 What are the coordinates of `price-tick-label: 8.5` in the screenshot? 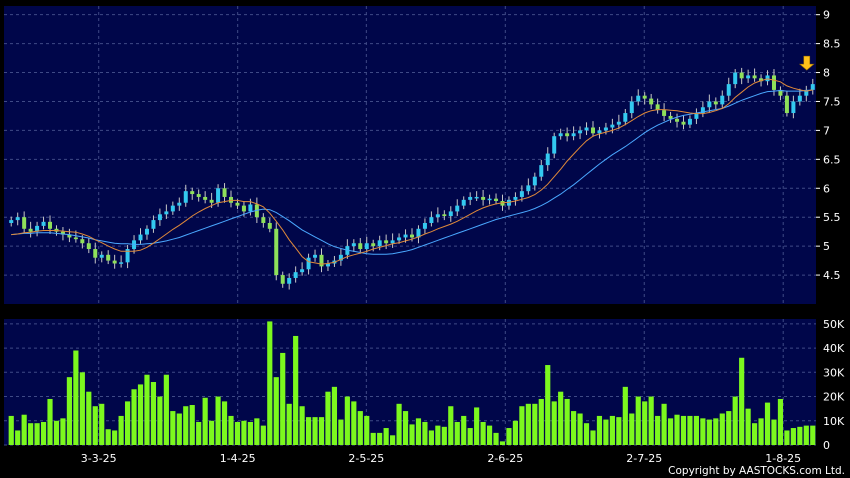 It's located at (832, 44).